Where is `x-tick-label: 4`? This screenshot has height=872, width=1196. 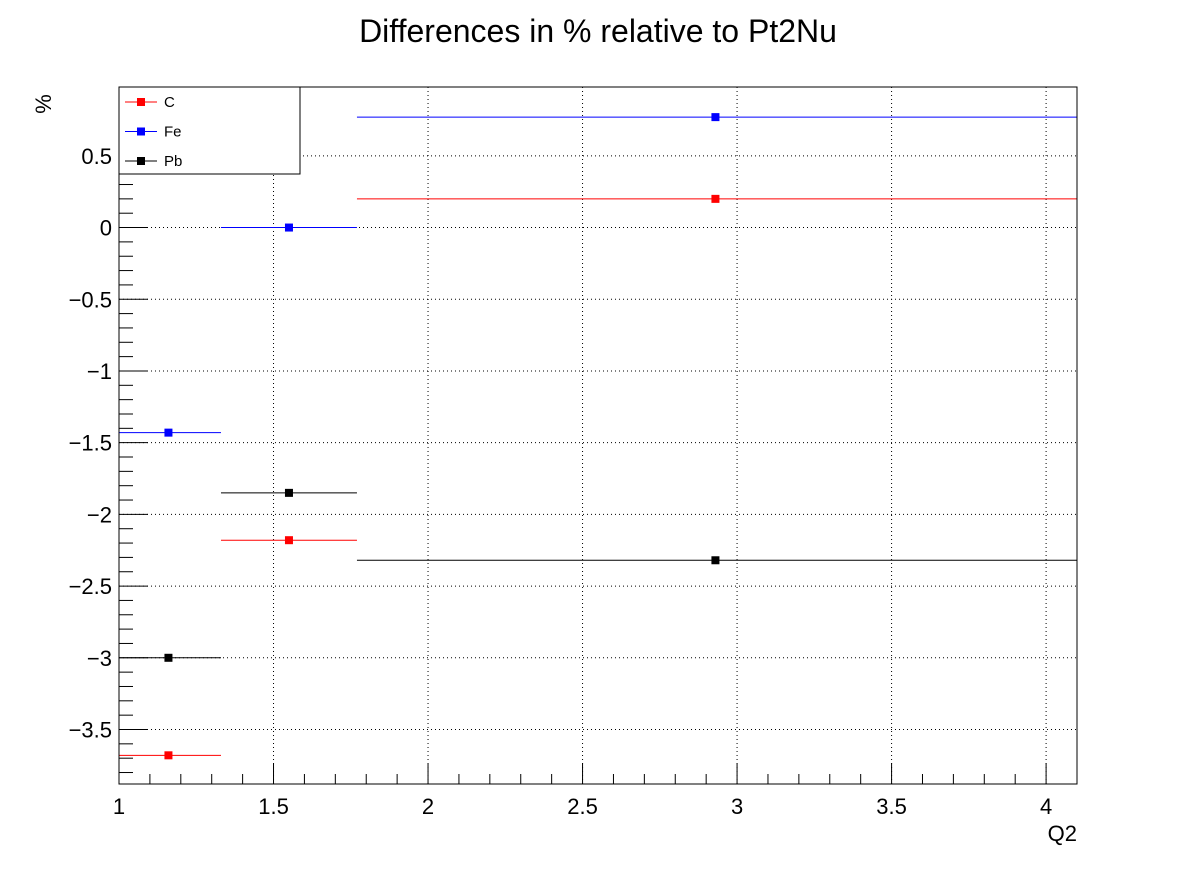 x-tick-label: 4 is located at coordinates (1046, 806).